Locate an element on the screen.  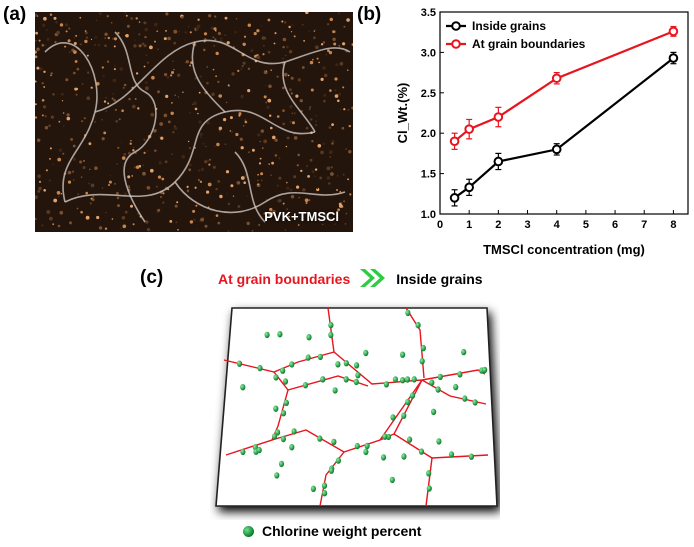
x-tick-label: 1 is located at coordinates (469, 225).